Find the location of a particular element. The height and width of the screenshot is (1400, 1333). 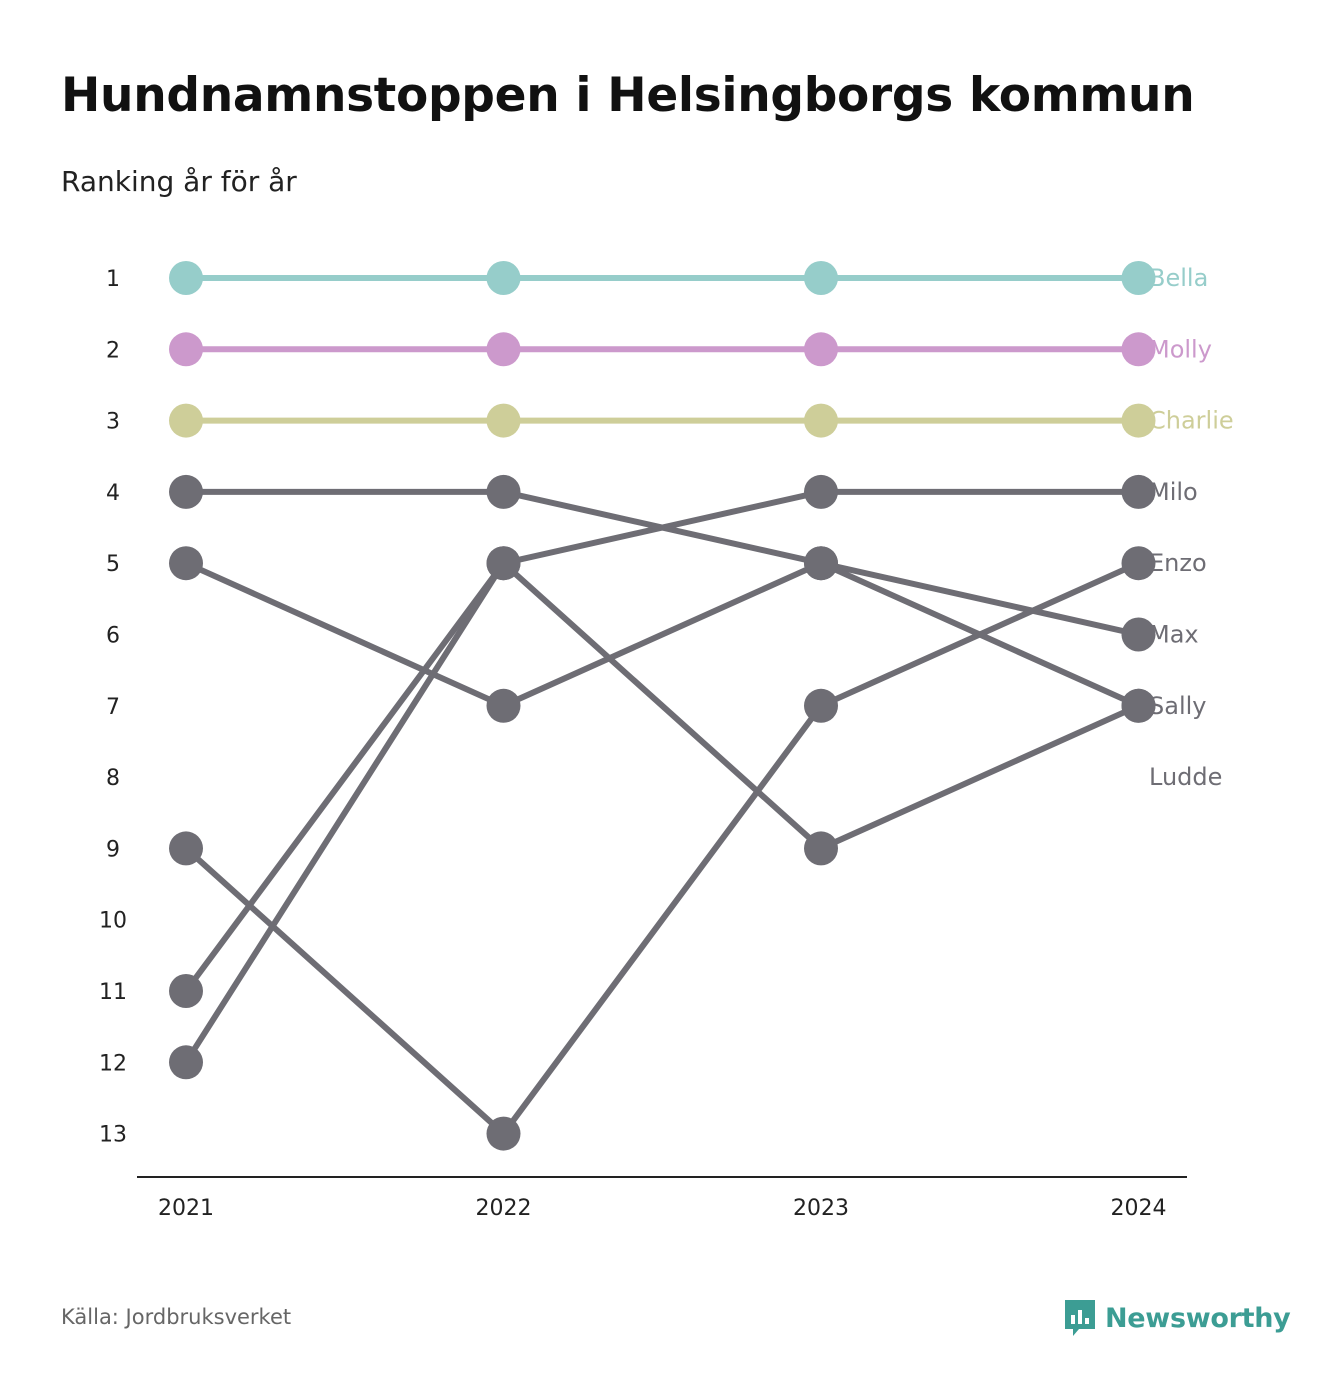

series-line-max is located at coordinates (662, 563).